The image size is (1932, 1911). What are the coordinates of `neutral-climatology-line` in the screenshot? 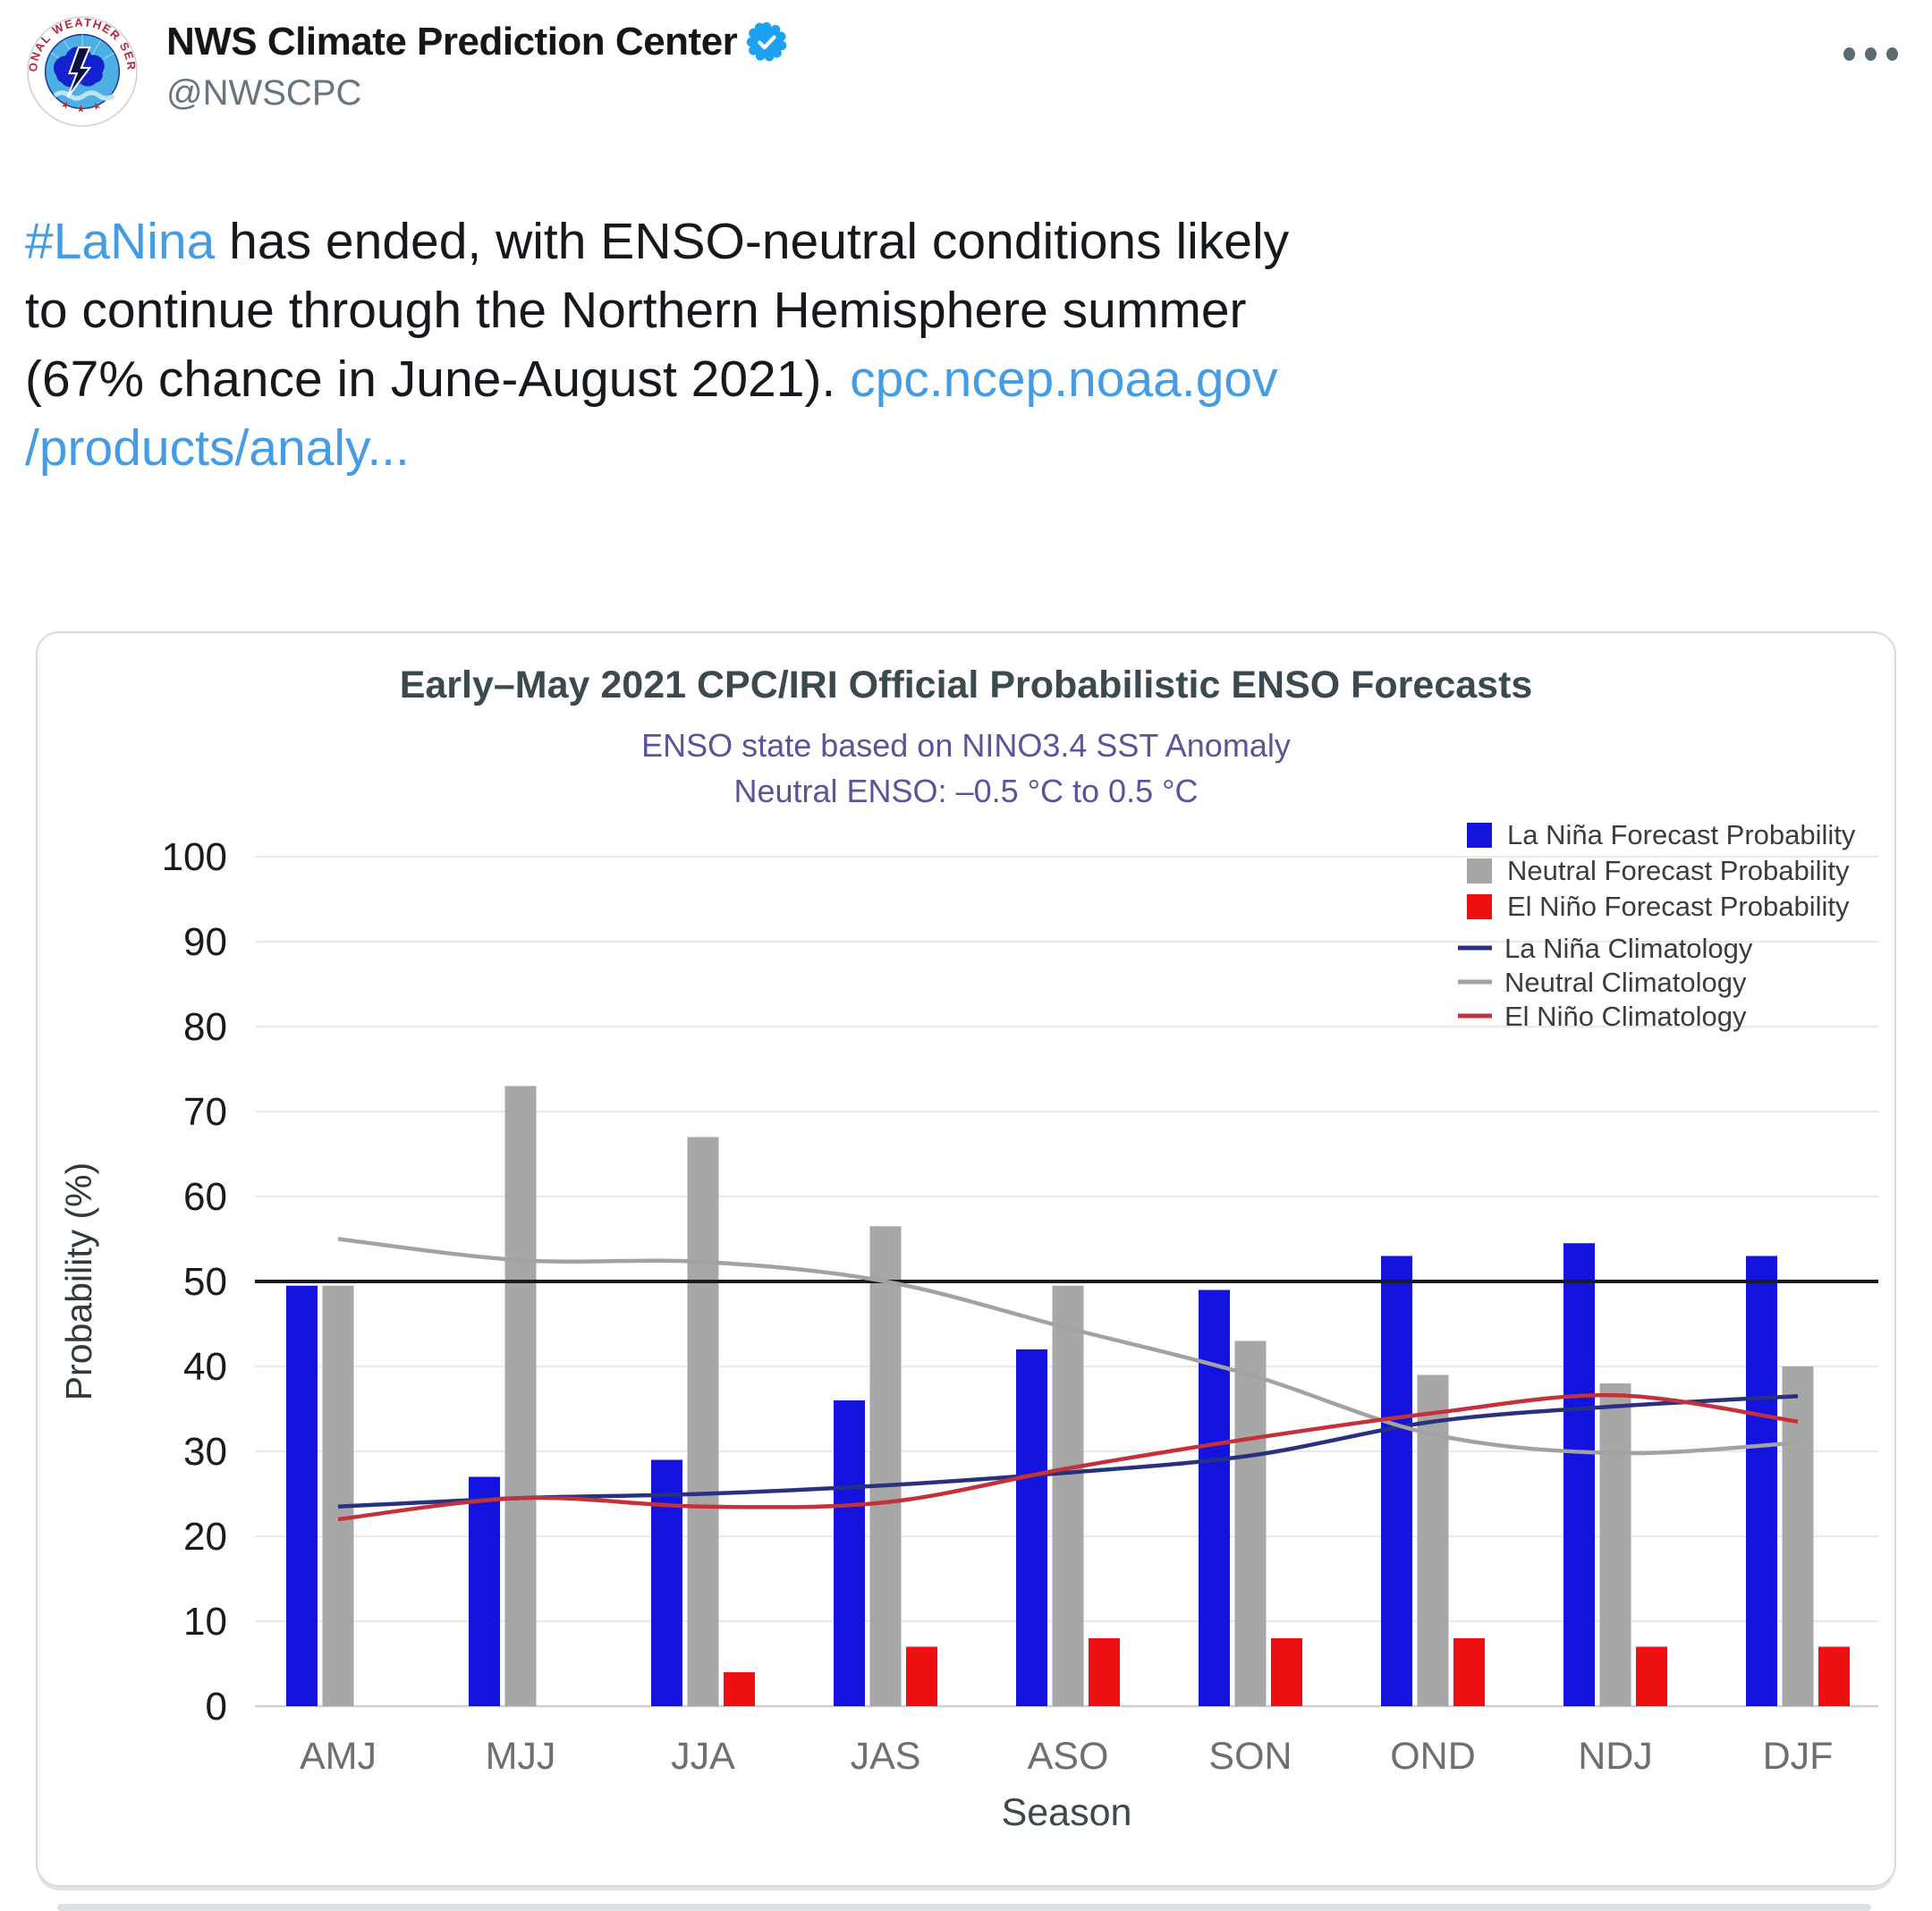 It's located at (1068, 1346).